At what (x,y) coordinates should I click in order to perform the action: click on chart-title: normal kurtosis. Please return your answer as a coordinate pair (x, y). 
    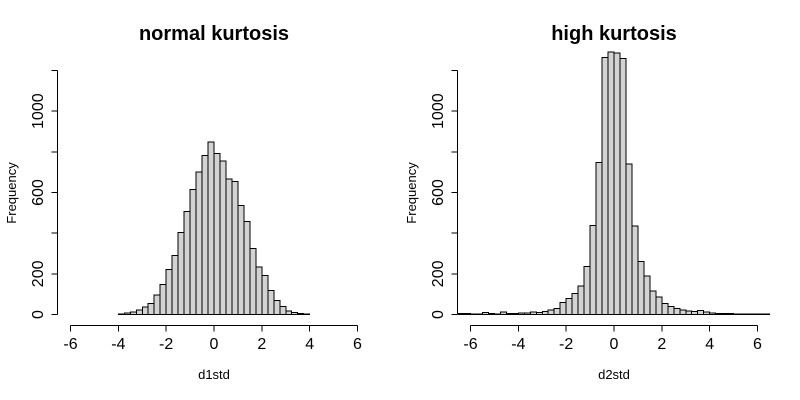
    Looking at the image, I should click on (214, 34).